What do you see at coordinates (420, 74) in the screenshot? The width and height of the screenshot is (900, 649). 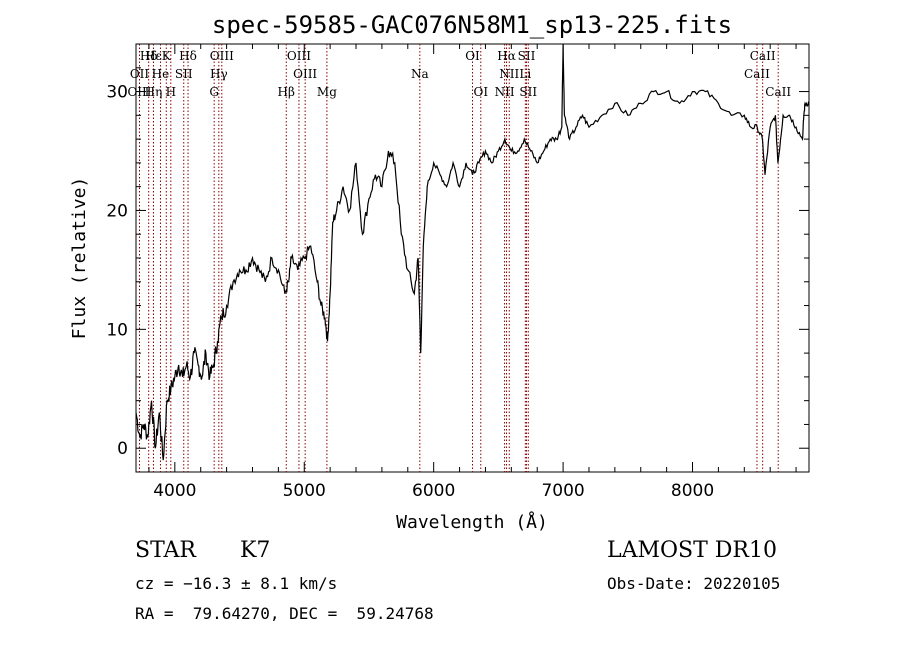 I see `emission-line-label: Na` at bounding box center [420, 74].